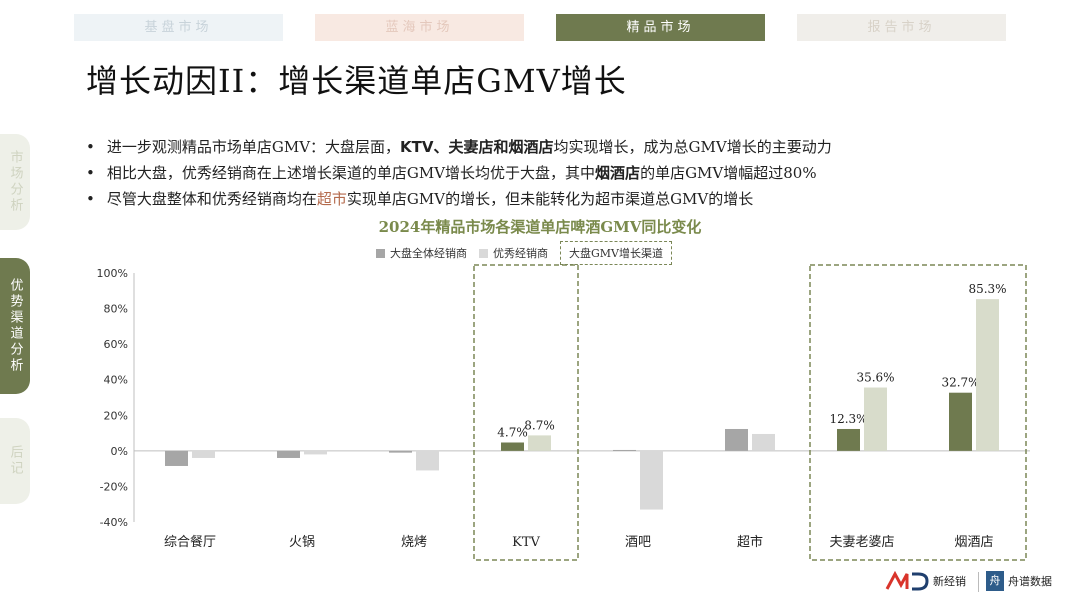 This screenshot has width=1080, height=608. Describe the element at coordinates (540, 227) in the screenshot. I see `chart-title: 2024年精品市场各渠道单店啤酒GMV同比变化` at that location.